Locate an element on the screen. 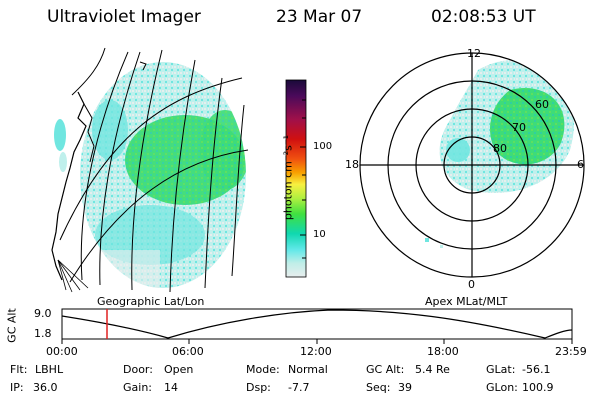 This screenshot has width=600, height=400. status-gcalt-label: GC Alt: is located at coordinates (385, 369).